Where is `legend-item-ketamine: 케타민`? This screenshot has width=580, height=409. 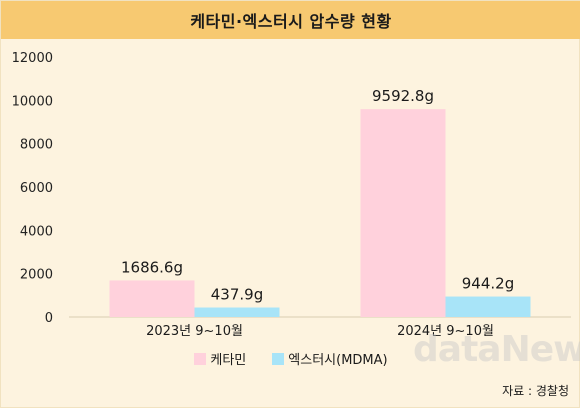 legend-item-ketamine: 케타민 is located at coordinates (220, 358).